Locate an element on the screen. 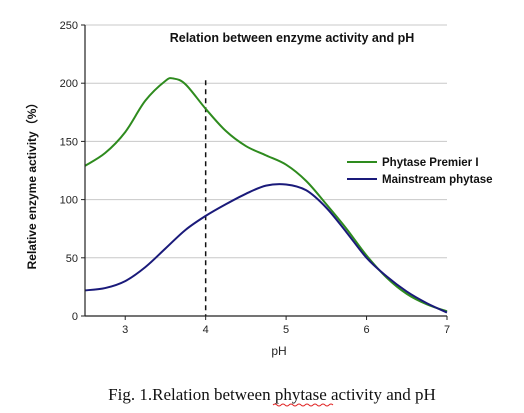  chart-title: Relation between enzyme activity and pH is located at coordinates (292, 38).